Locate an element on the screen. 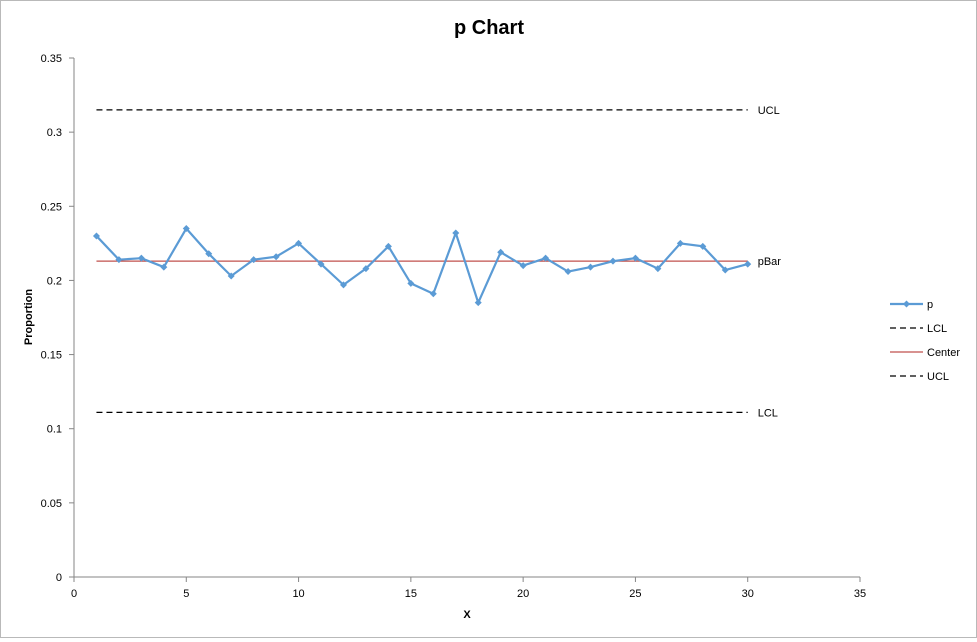 This screenshot has width=977, height=642. chart-title: p Chart is located at coordinates (489, 28).